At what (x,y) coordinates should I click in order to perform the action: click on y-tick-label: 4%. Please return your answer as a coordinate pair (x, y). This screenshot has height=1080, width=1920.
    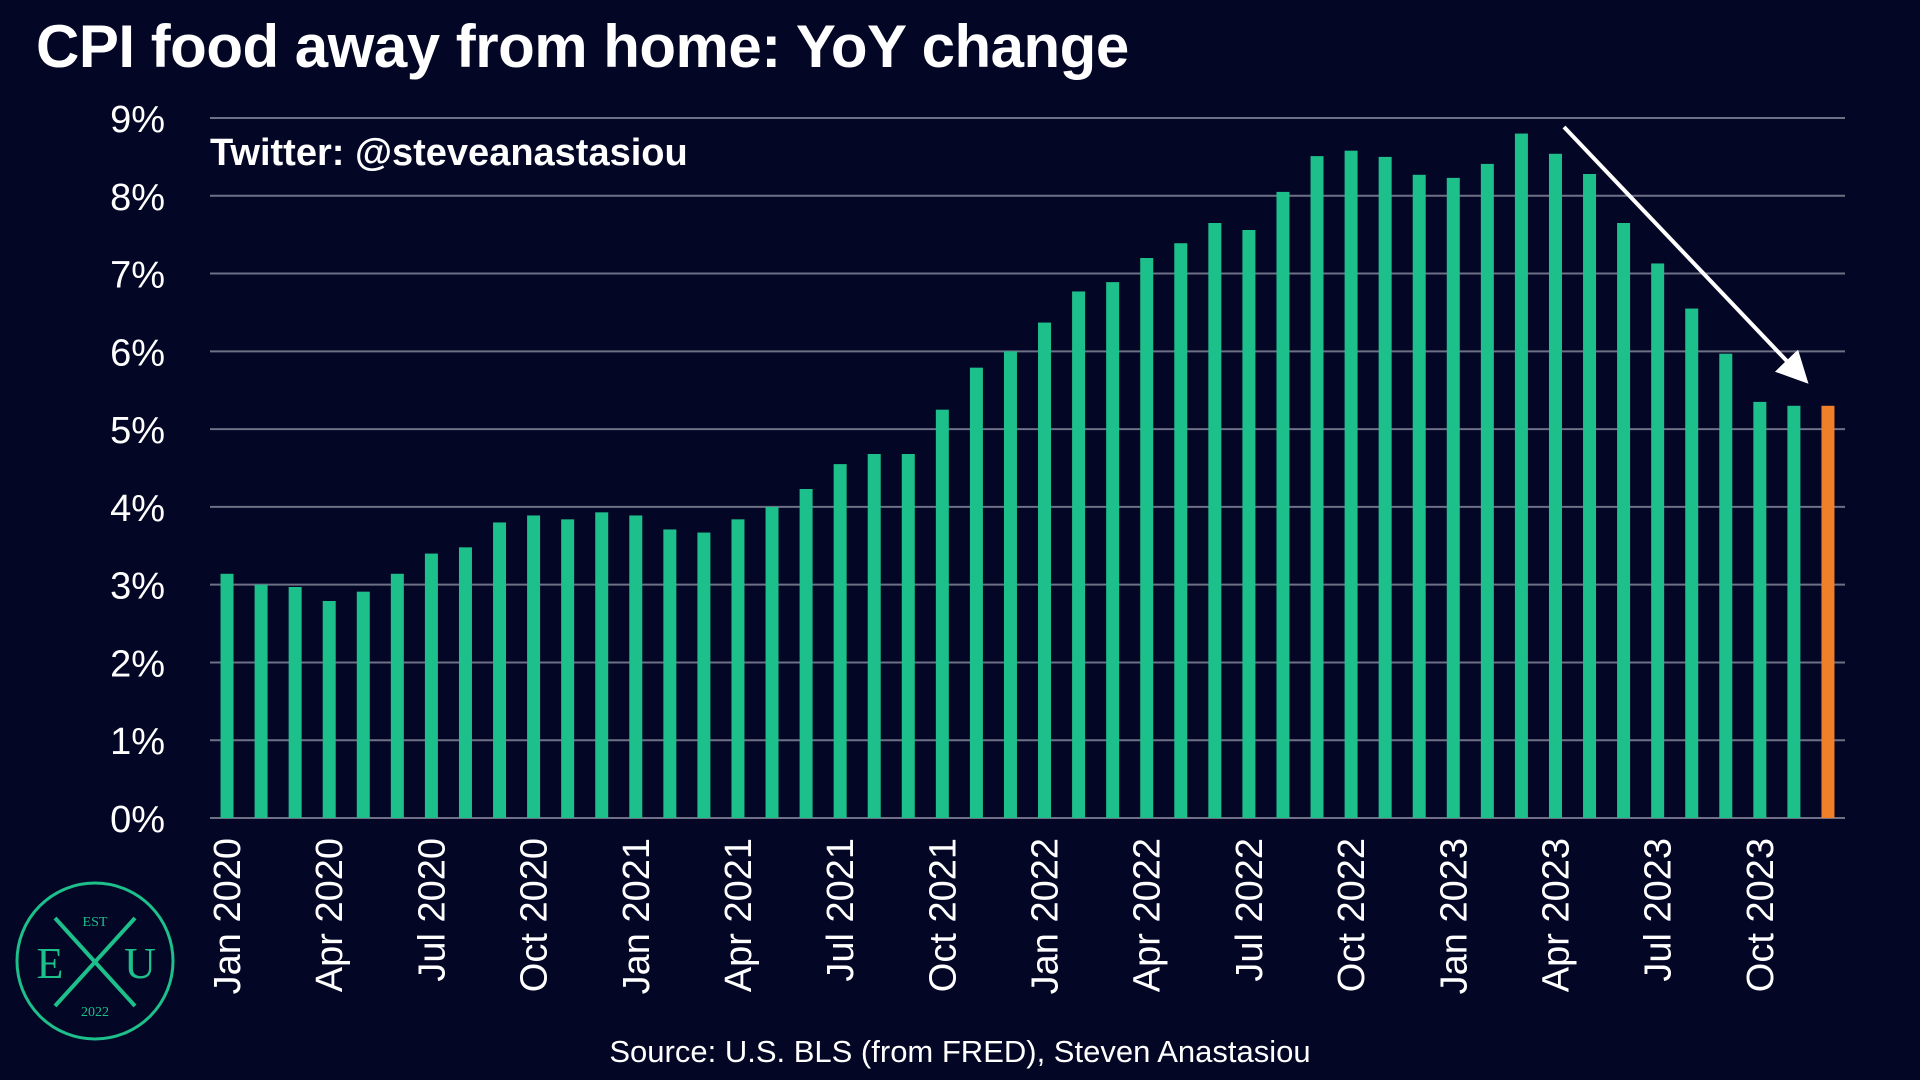
    Looking at the image, I should click on (137, 509).